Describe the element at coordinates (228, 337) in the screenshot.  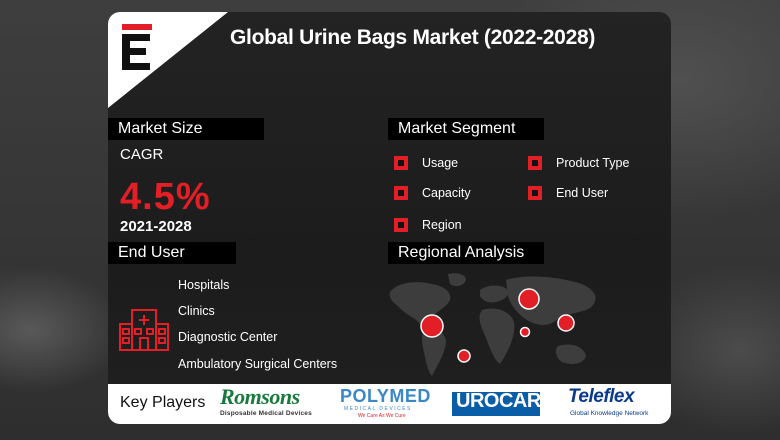
I see `end-user-item: Diagnostic Center` at that location.